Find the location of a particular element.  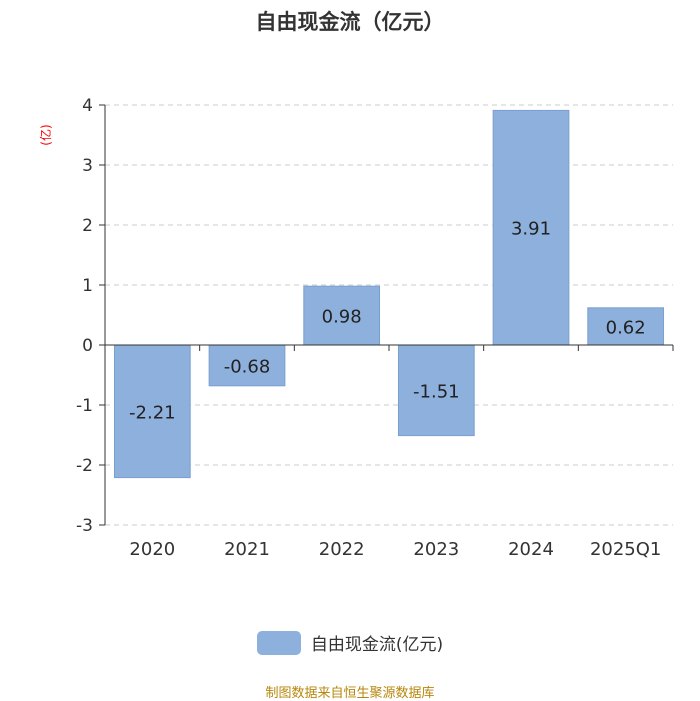

x-tick-label: 2025Q1 is located at coordinates (625, 549).